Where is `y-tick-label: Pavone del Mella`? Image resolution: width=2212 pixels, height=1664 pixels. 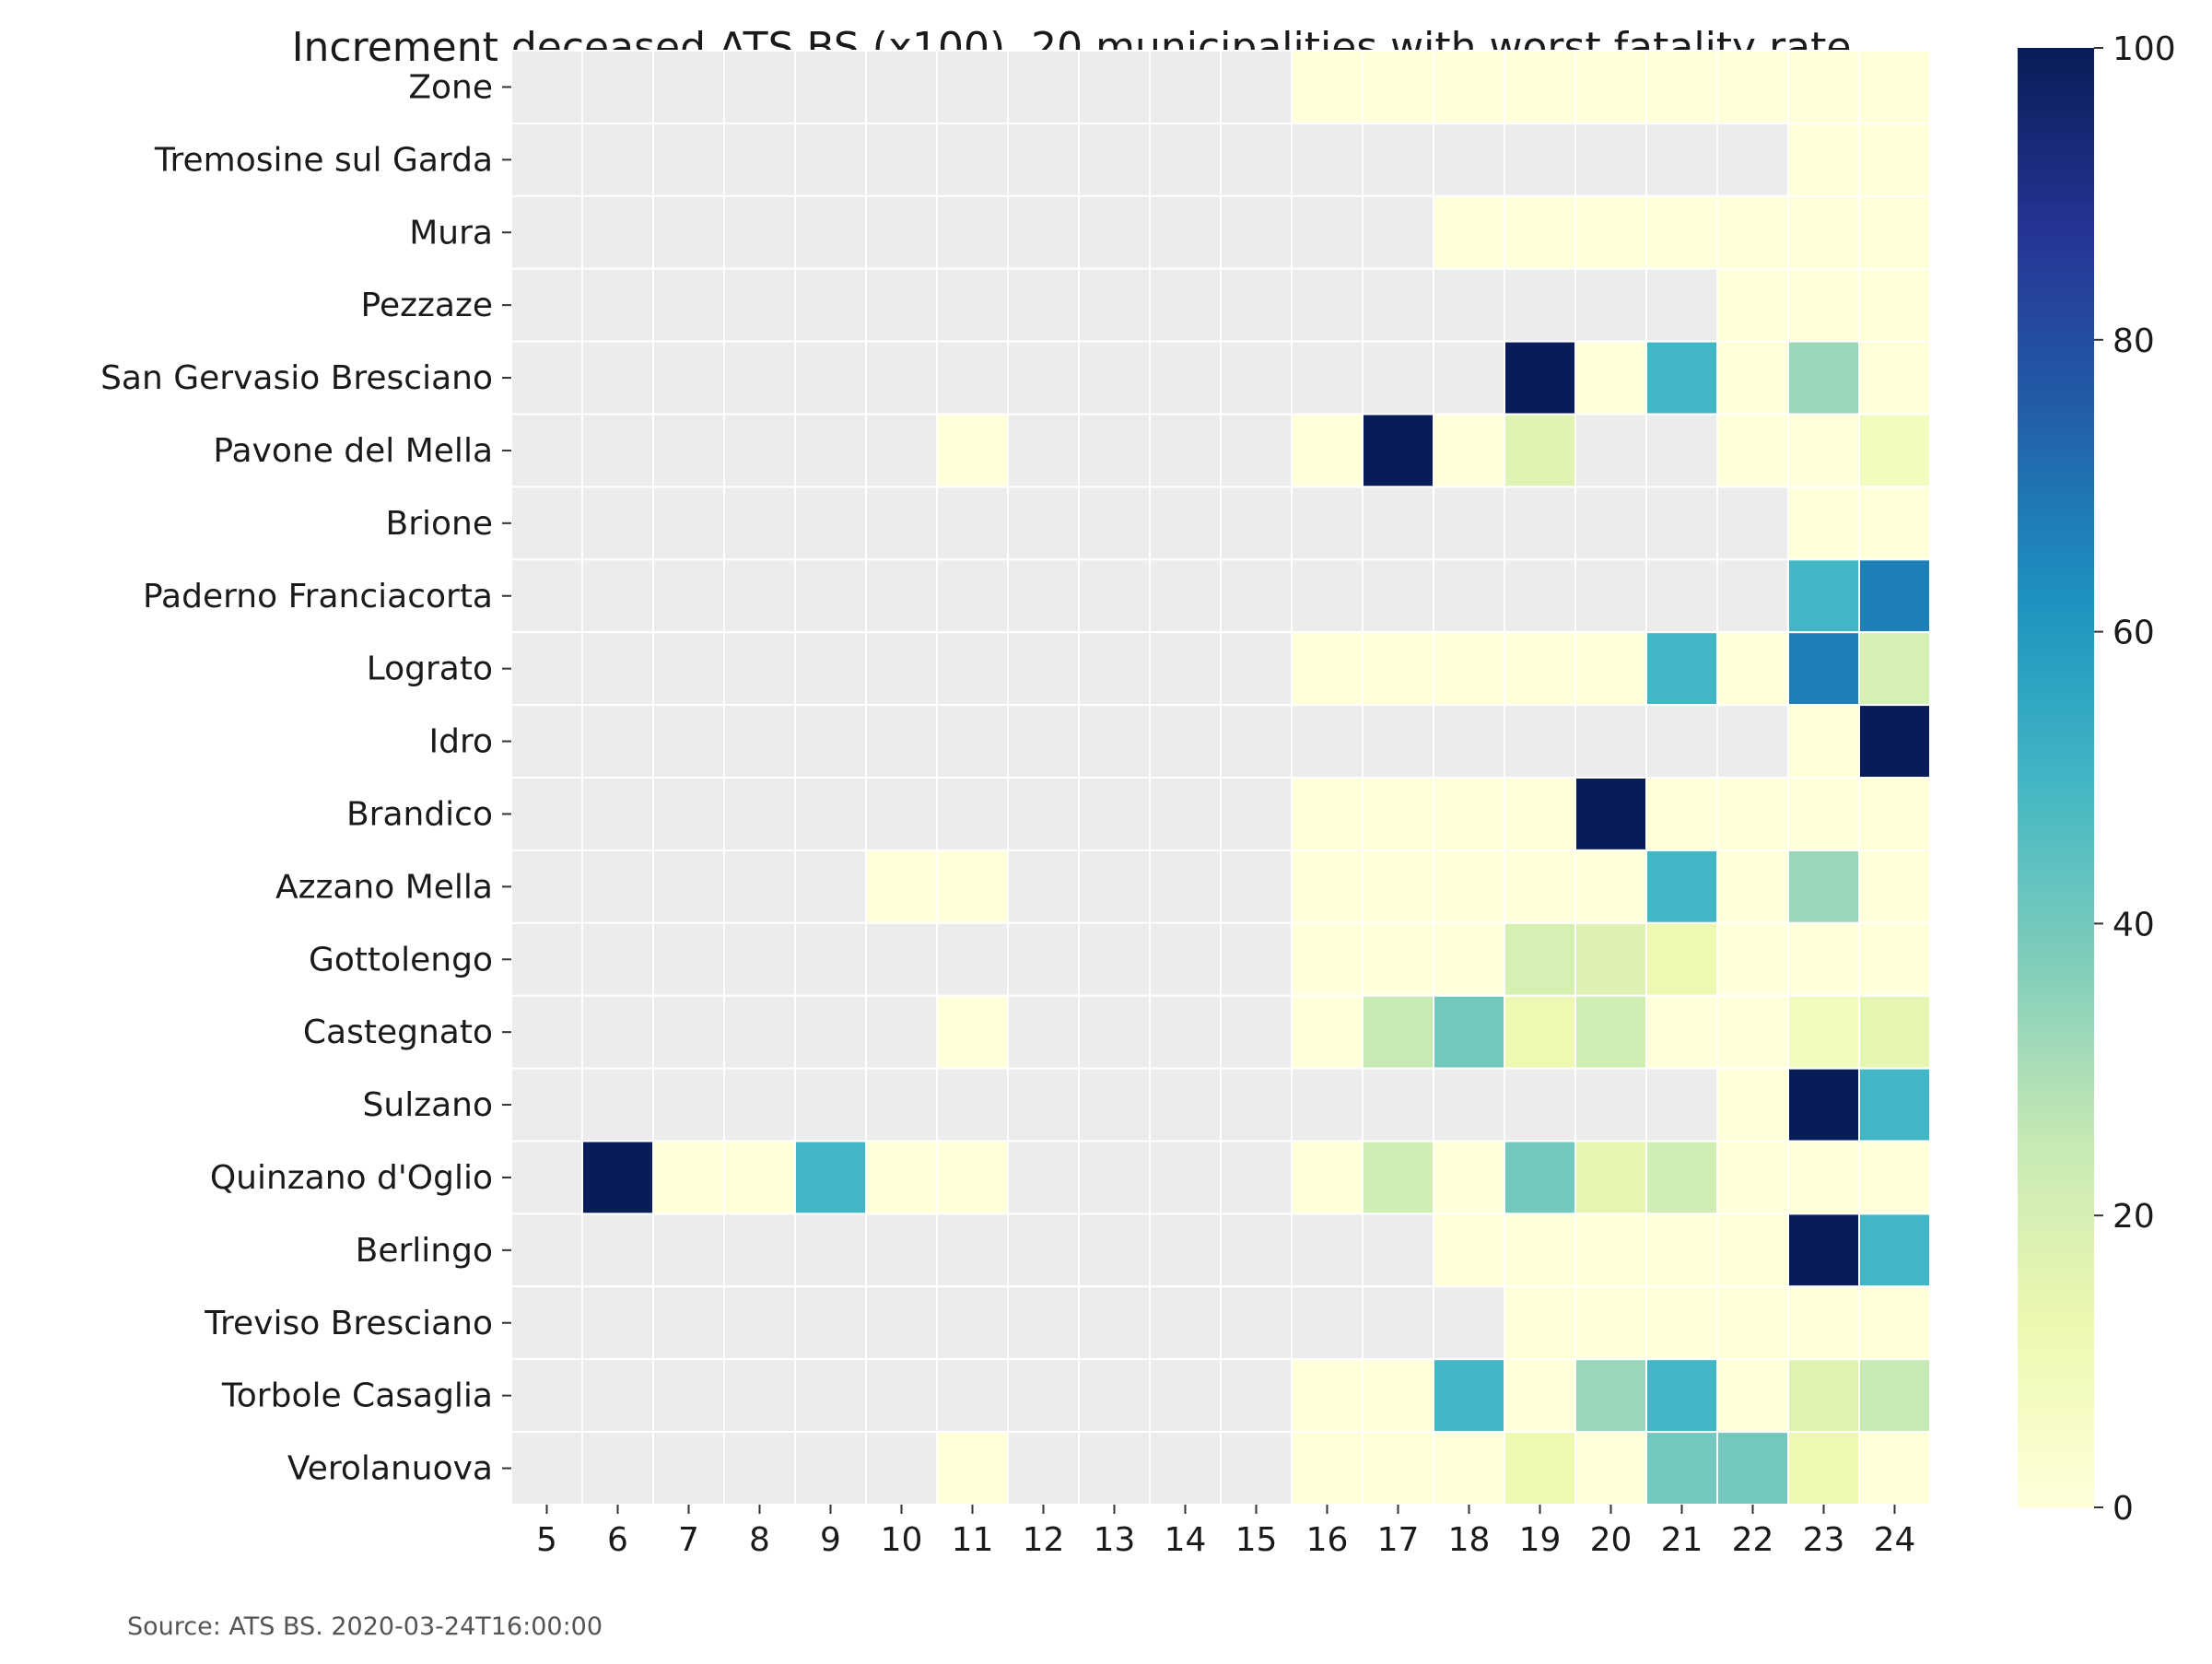 y-tick-label: Pavone del Mella is located at coordinates (353, 451).